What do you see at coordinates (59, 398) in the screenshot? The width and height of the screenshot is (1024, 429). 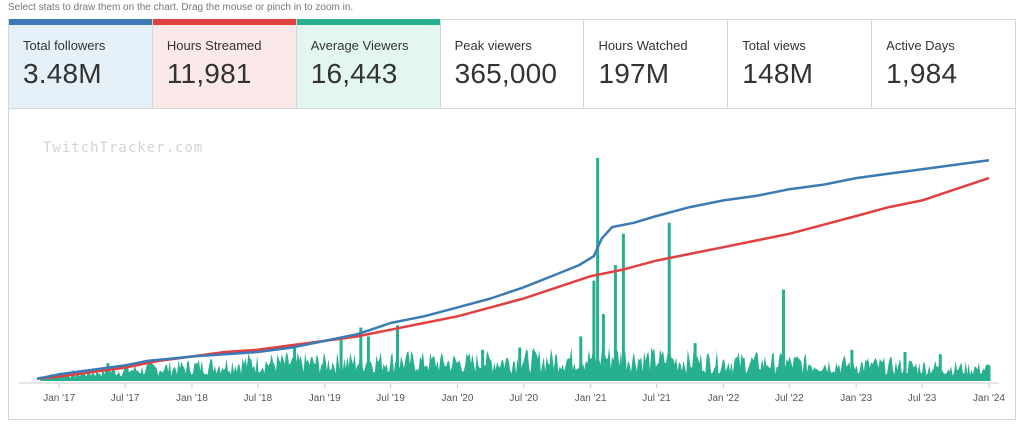 I see `x-tick-label: Jan '17` at bounding box center [59, 398].